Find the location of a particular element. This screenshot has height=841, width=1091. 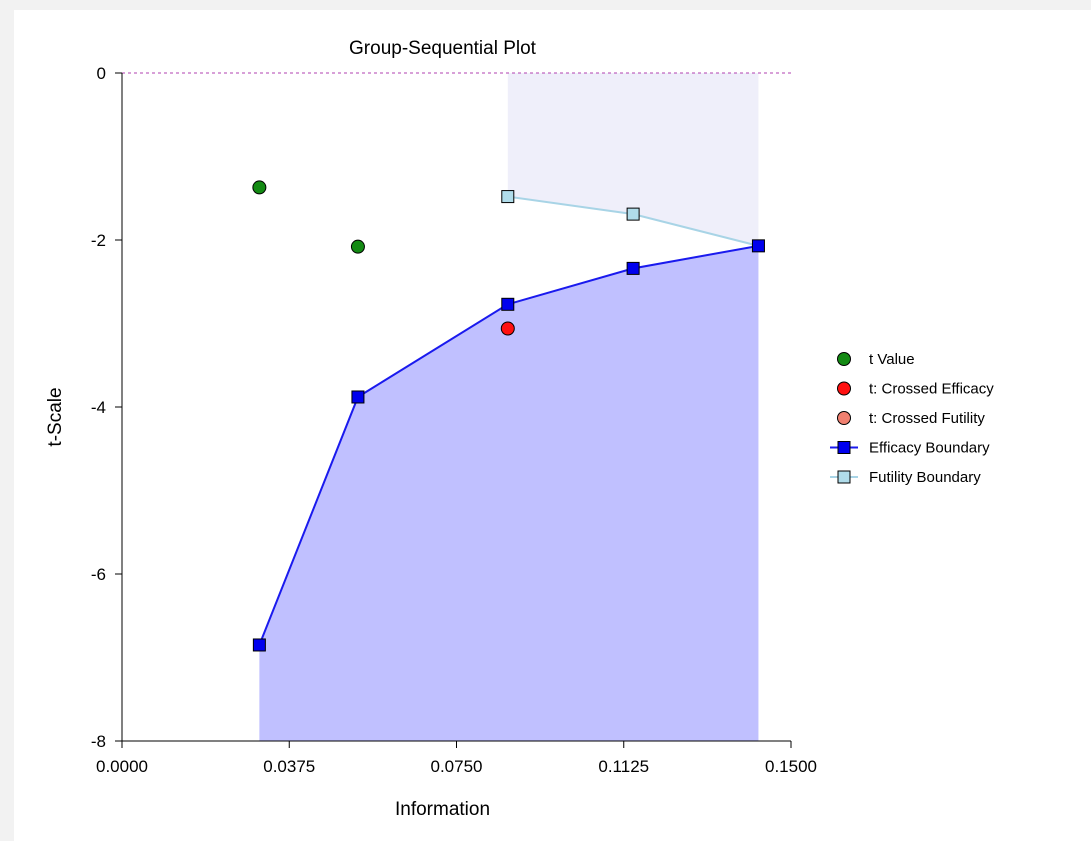

y-axis-title: t-Scale is located at coordinates (55, 416).